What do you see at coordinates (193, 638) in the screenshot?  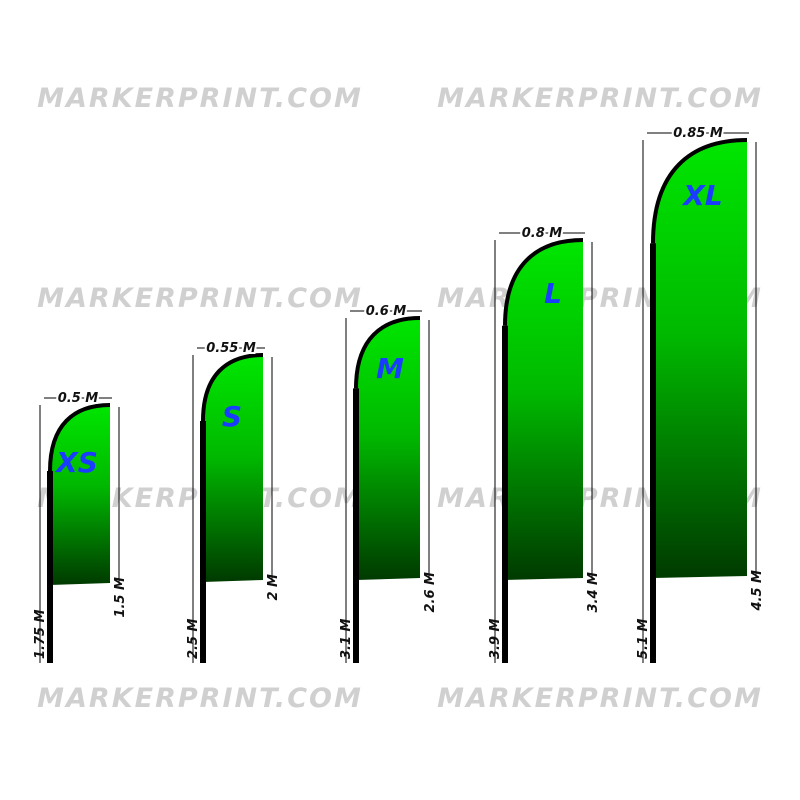 I see `total-height-label: 2.5 M` at bounding box center [193, 638].